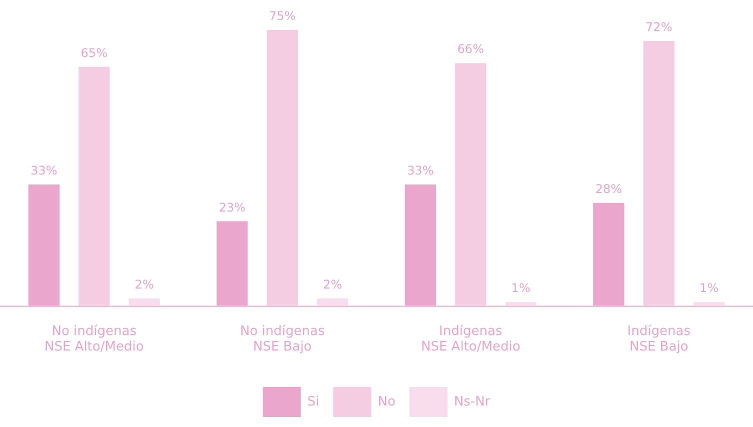 The height and width of the screenshot is (427, 753). What do you see at coordinates (659, 339) in the screenshot?
I see `x-tick-label: Indígenas NSE Bajo` at bounding box center [659, 339].